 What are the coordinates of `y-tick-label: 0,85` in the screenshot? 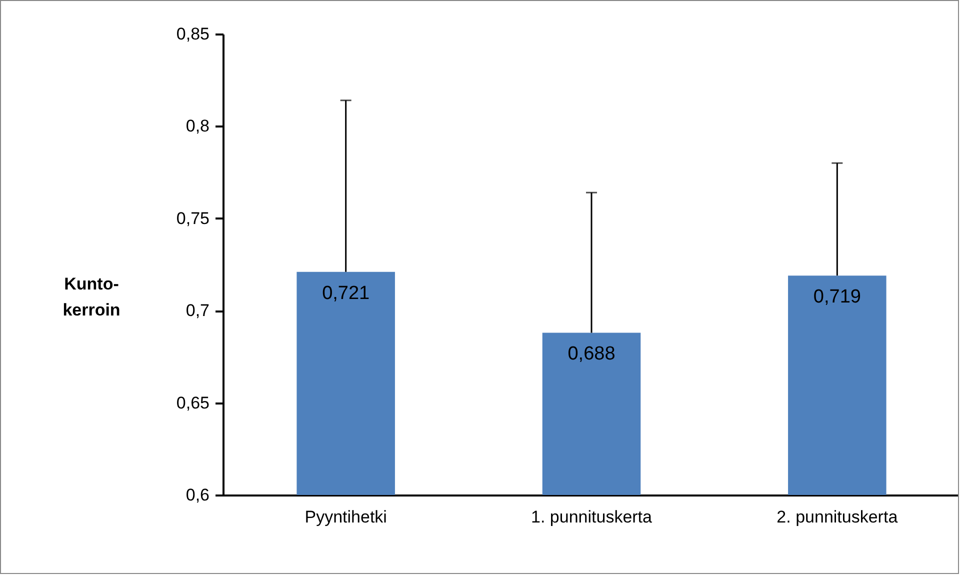 It's located at (193, 34).